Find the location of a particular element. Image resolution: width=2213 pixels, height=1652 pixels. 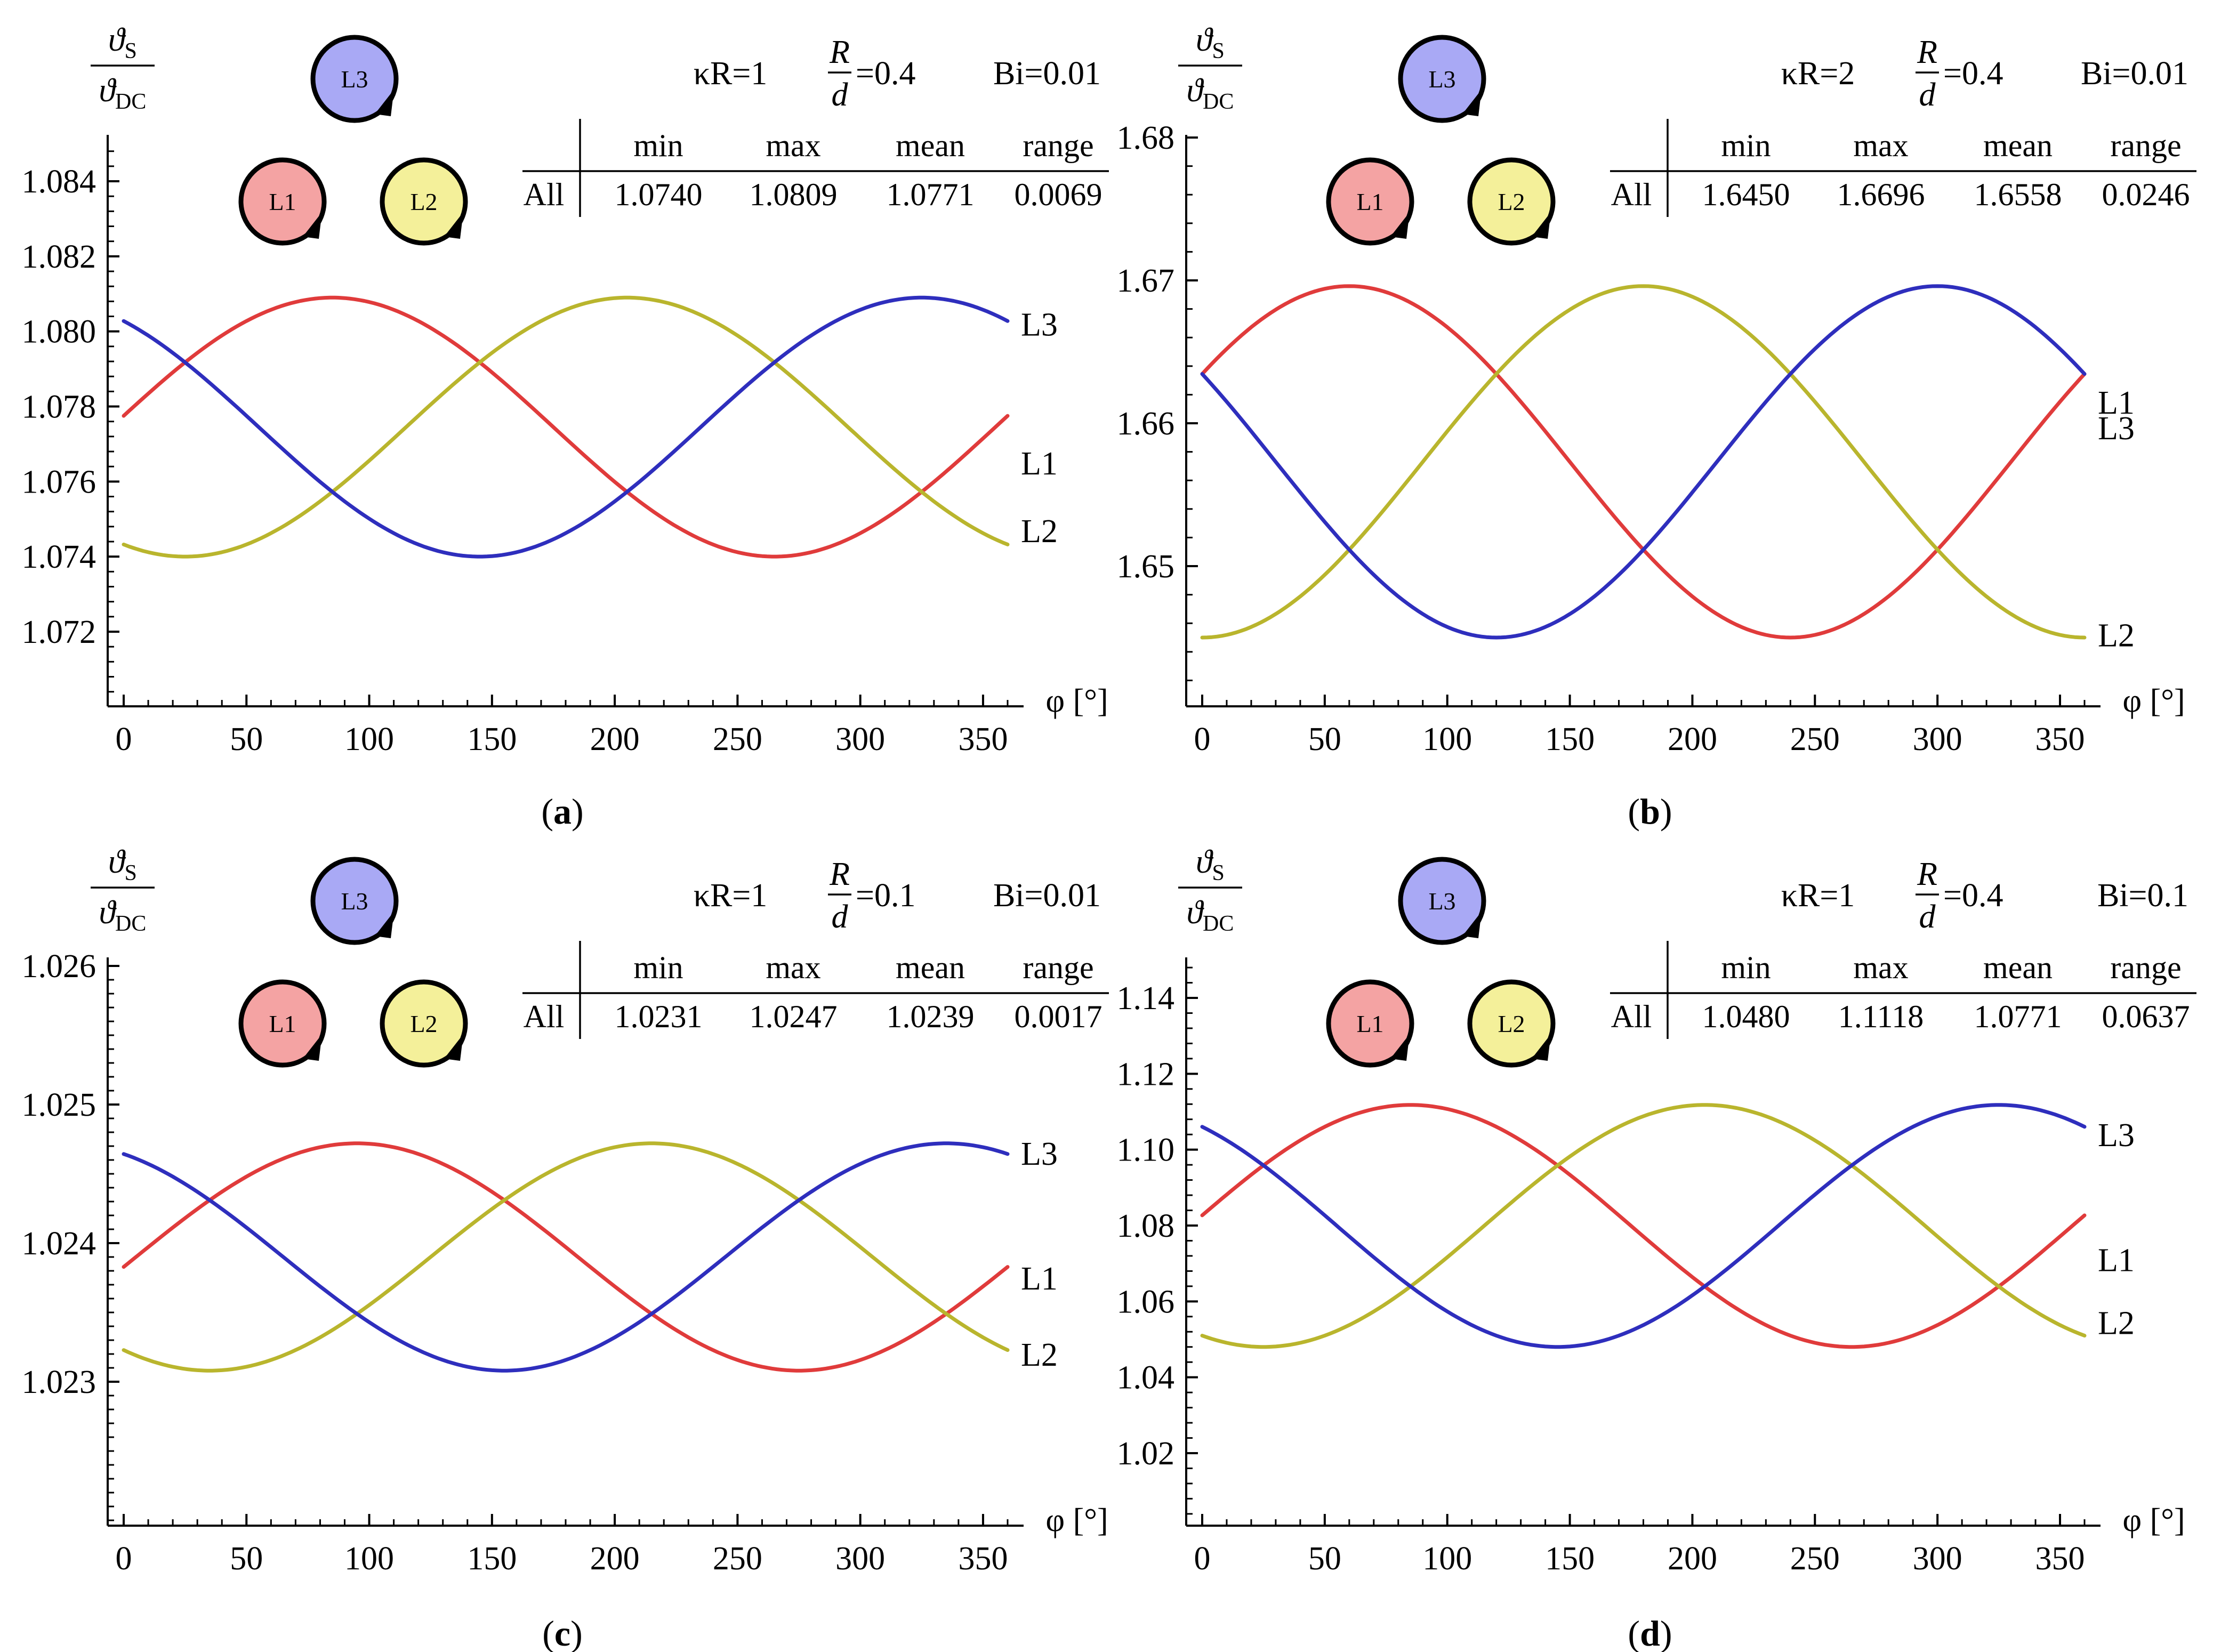

table-value-max: 1.6696 is located at coordinates (1881, 194).